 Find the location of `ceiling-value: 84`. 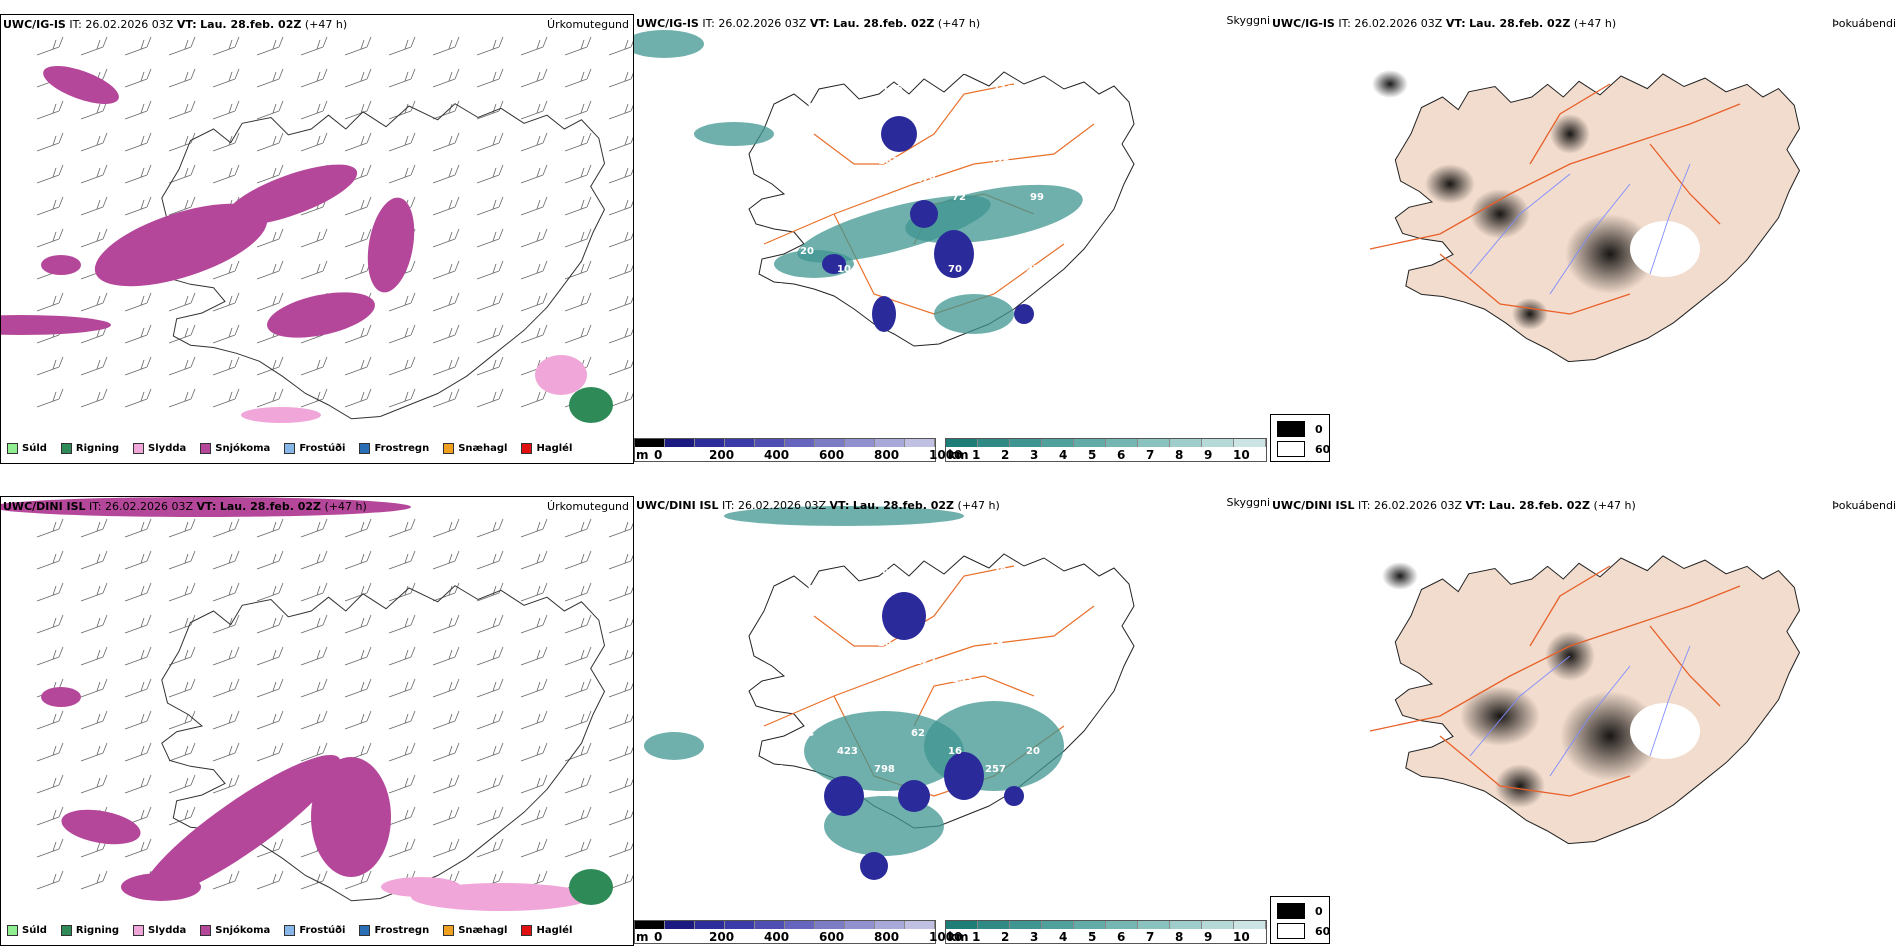

ceiling-value: 84 is located at coordinates (807, 733).